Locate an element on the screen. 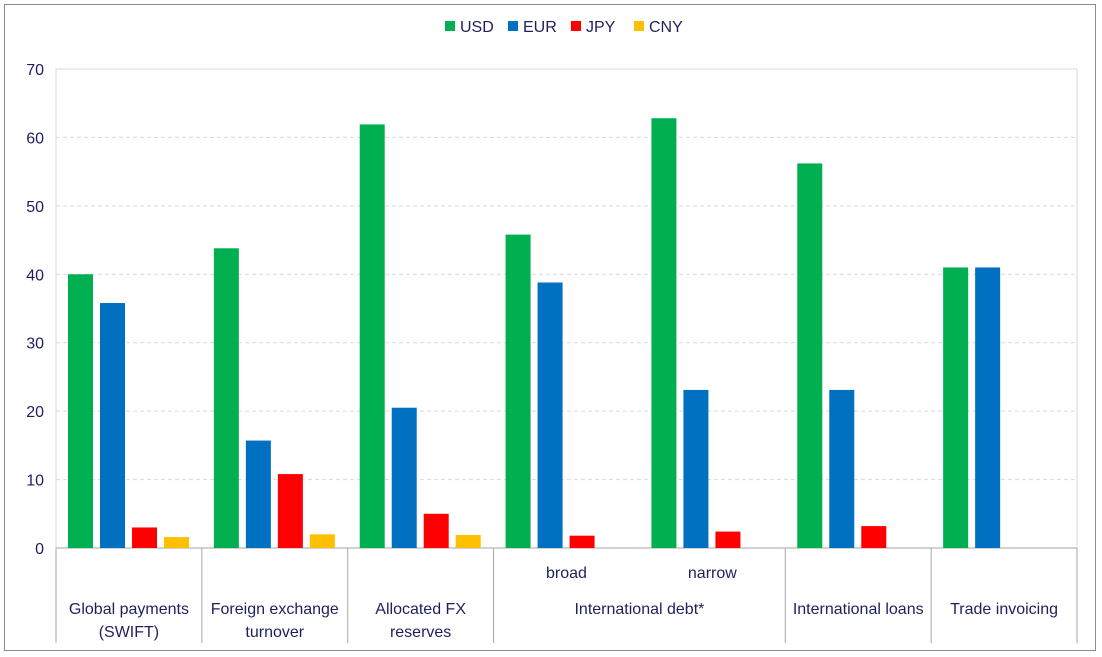 Image resolution: width=1102 pixels, height=657 pixels. category-label: International debt* is located at coordinates (639, 609).